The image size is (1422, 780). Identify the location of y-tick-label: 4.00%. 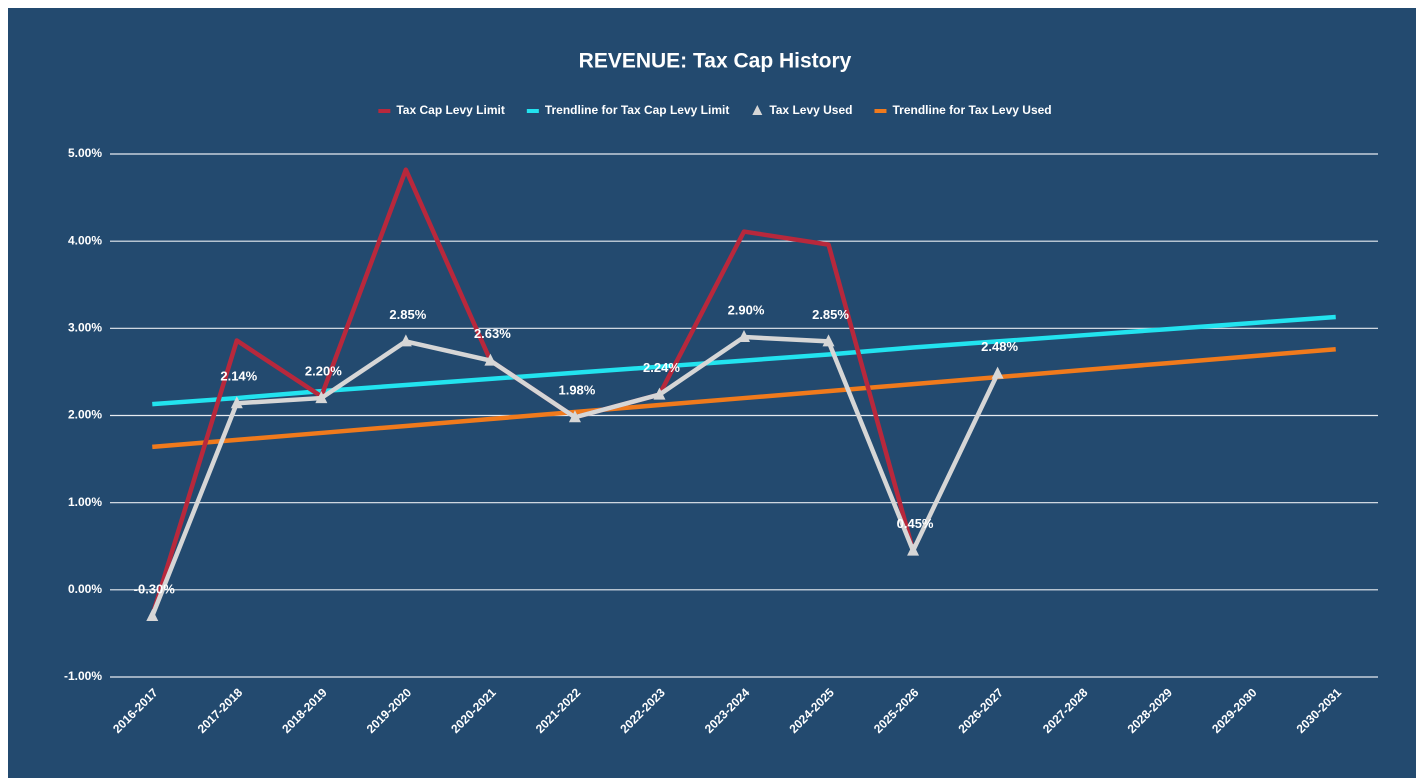
(85, 240).